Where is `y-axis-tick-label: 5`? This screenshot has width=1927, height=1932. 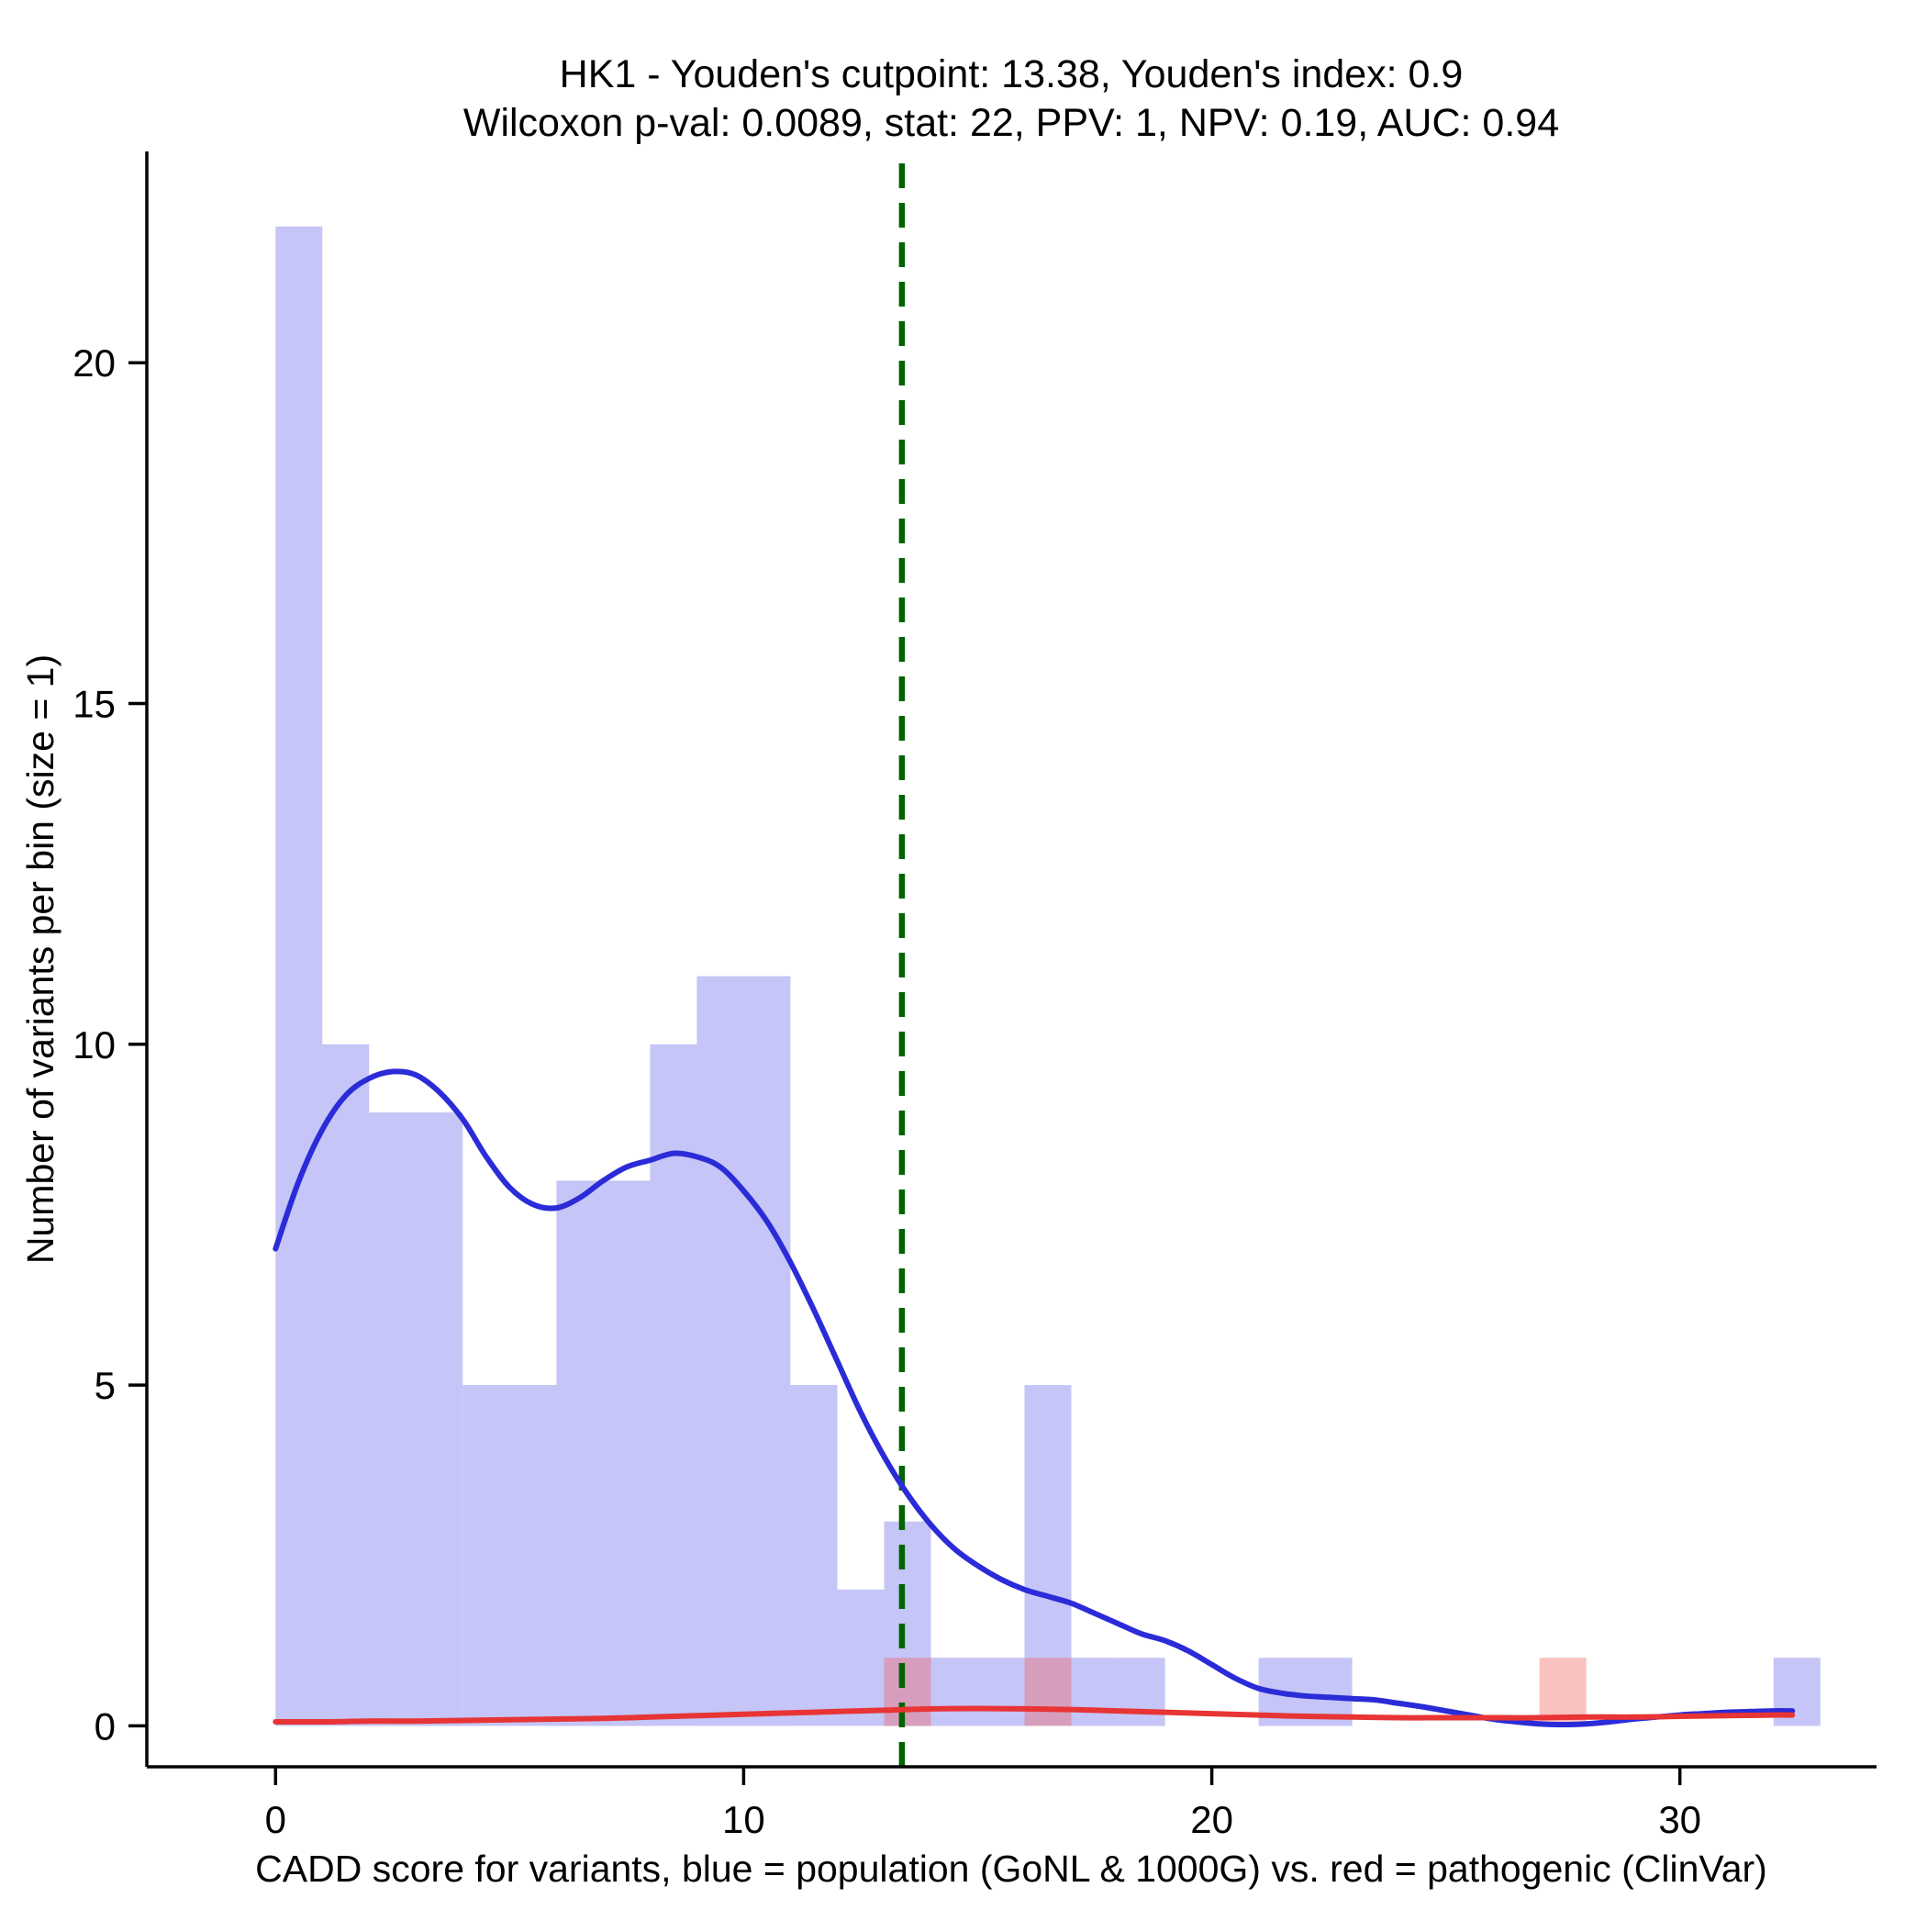
y-axis-tick-label: 5 is located at coordinates (105, 1385).